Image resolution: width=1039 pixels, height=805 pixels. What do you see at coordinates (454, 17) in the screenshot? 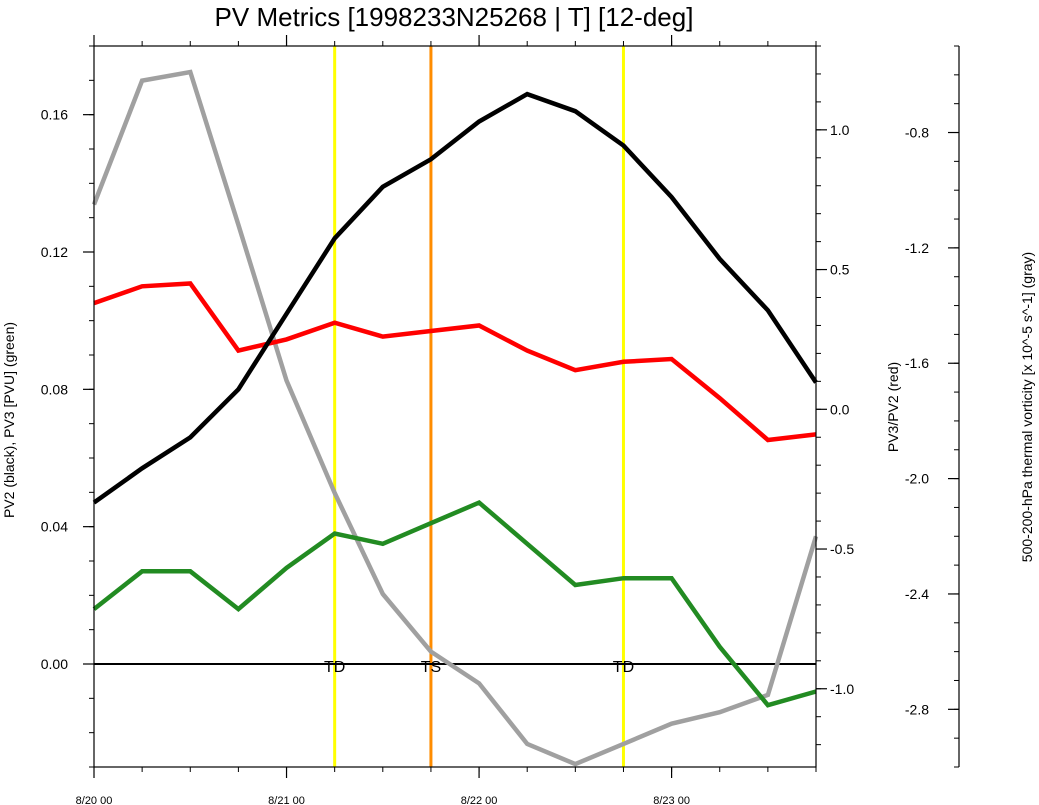
I see `chart-title: PV Metrics [1998233N25268 | T] [12-deg]` at bounding box center [454, 17].